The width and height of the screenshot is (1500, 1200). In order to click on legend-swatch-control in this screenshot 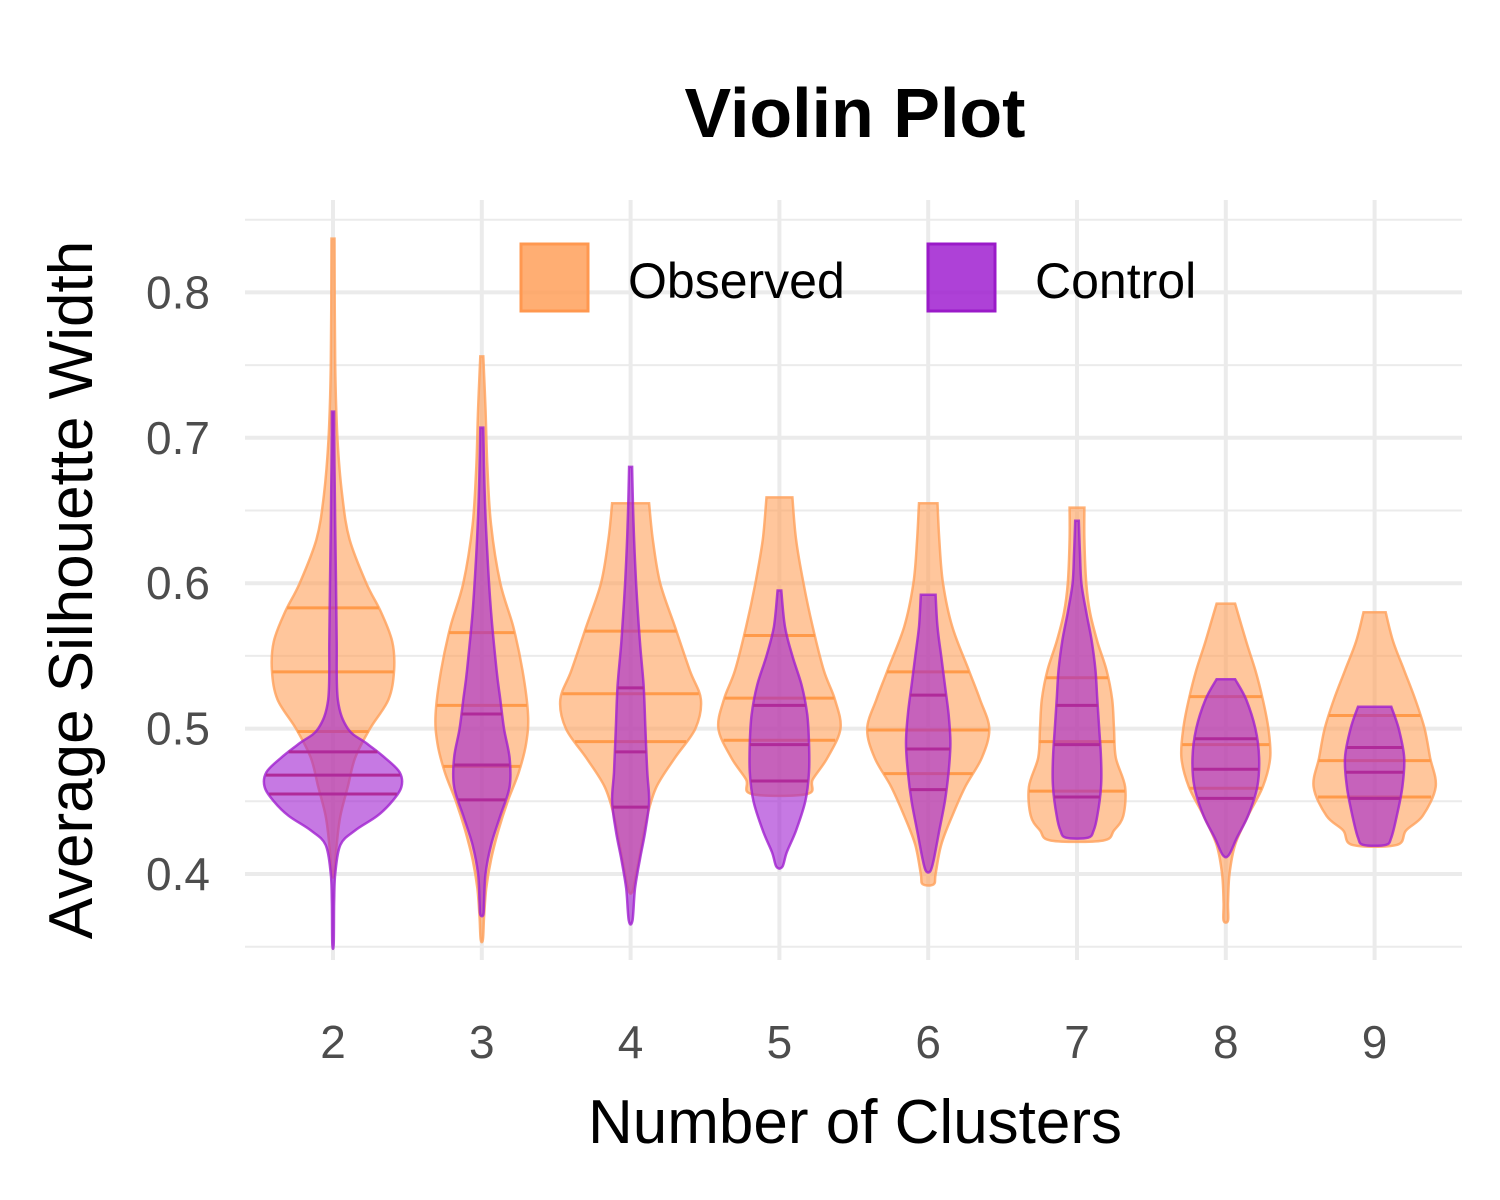, I will do `click(961, 277)`.